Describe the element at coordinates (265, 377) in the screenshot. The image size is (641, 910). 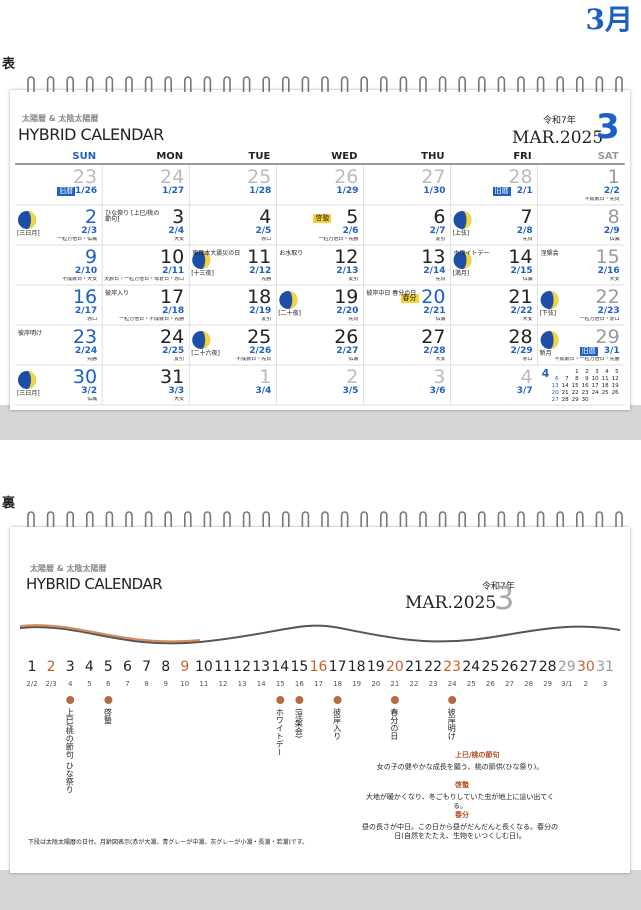
I see `day-number: 1` at that location.